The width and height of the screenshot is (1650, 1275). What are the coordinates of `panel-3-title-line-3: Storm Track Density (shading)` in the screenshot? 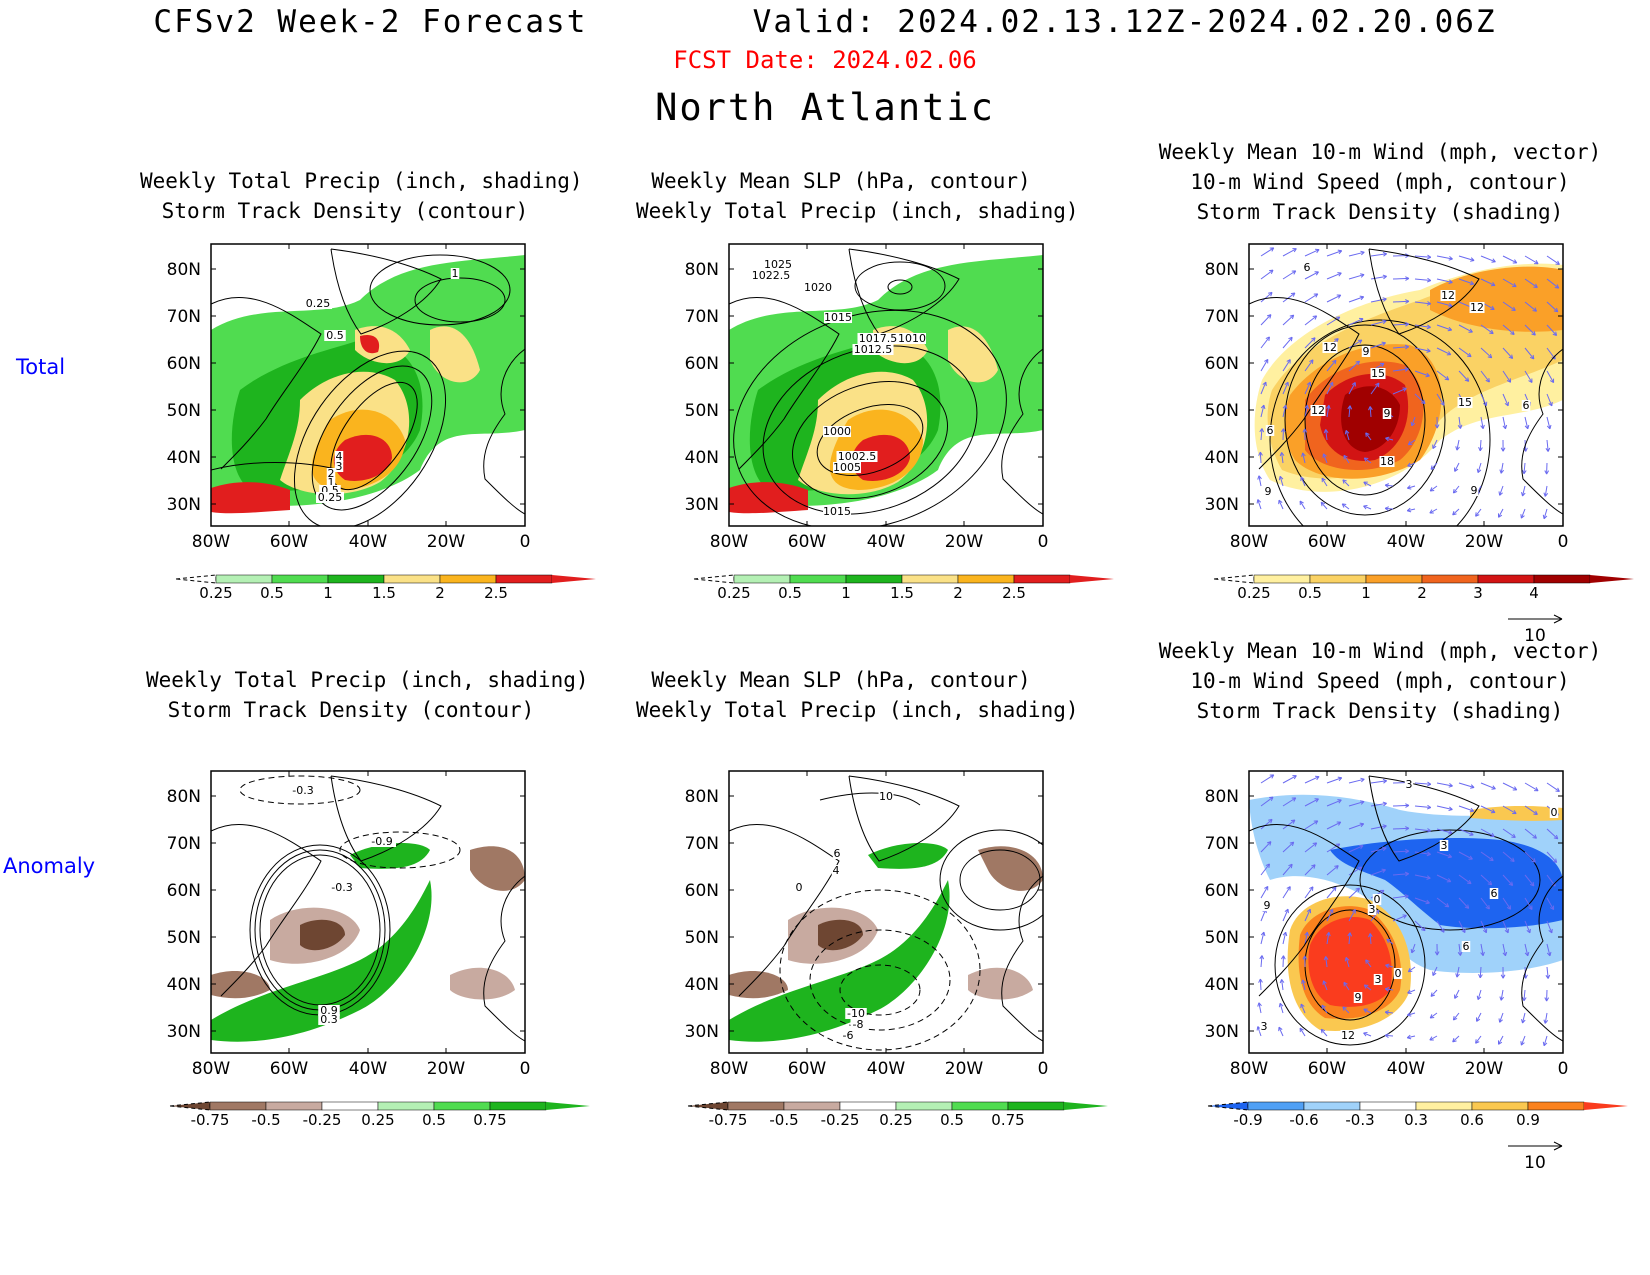 It's located at (1380, 212).